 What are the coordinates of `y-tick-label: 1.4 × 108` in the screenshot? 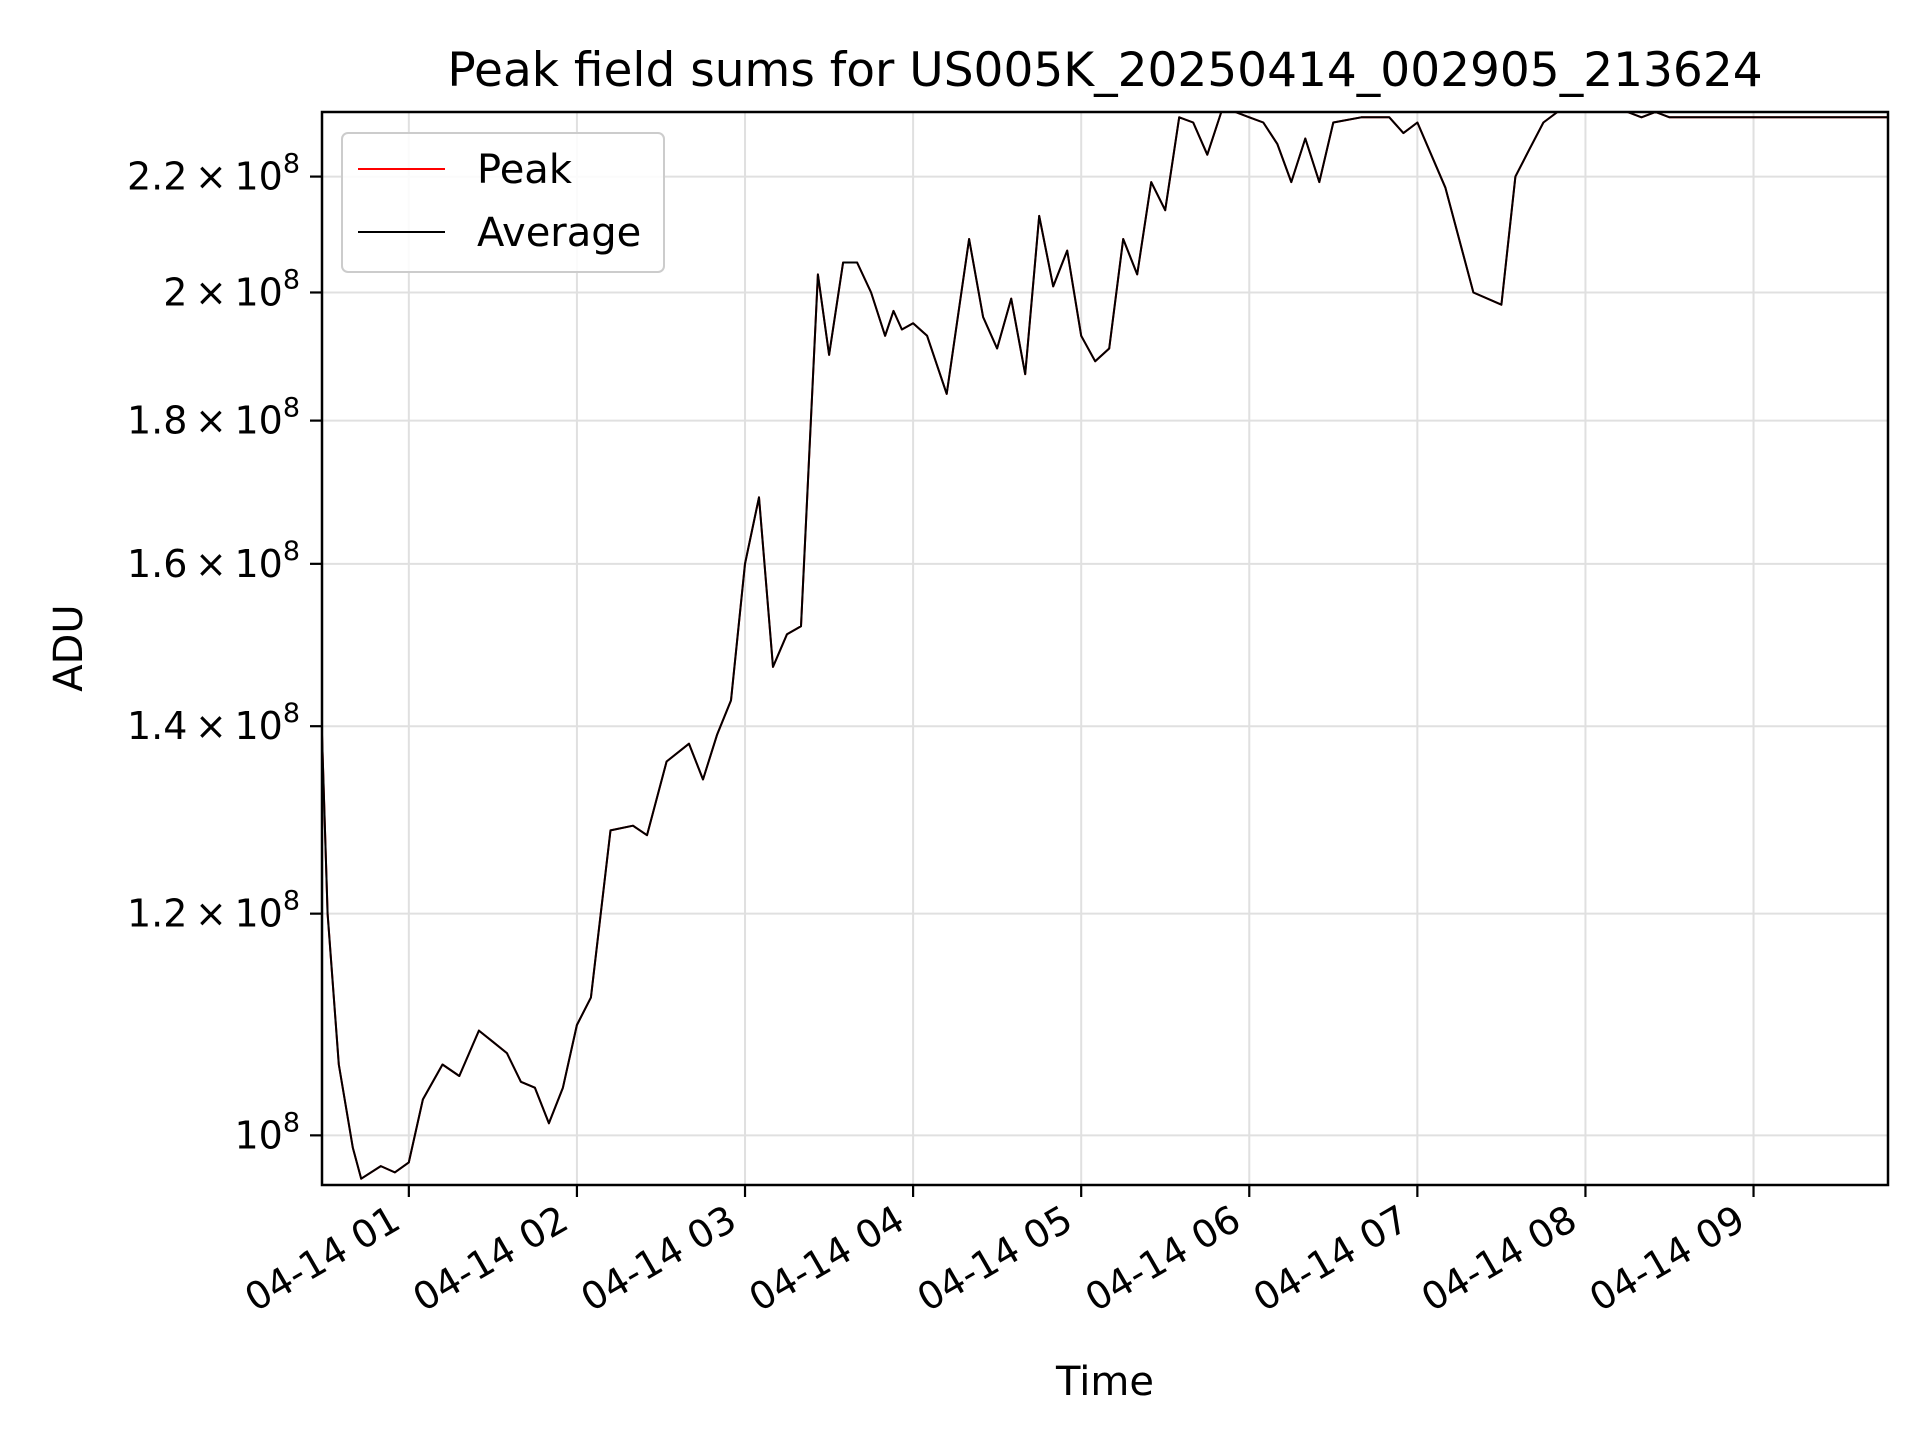 It's located at (213, 723).